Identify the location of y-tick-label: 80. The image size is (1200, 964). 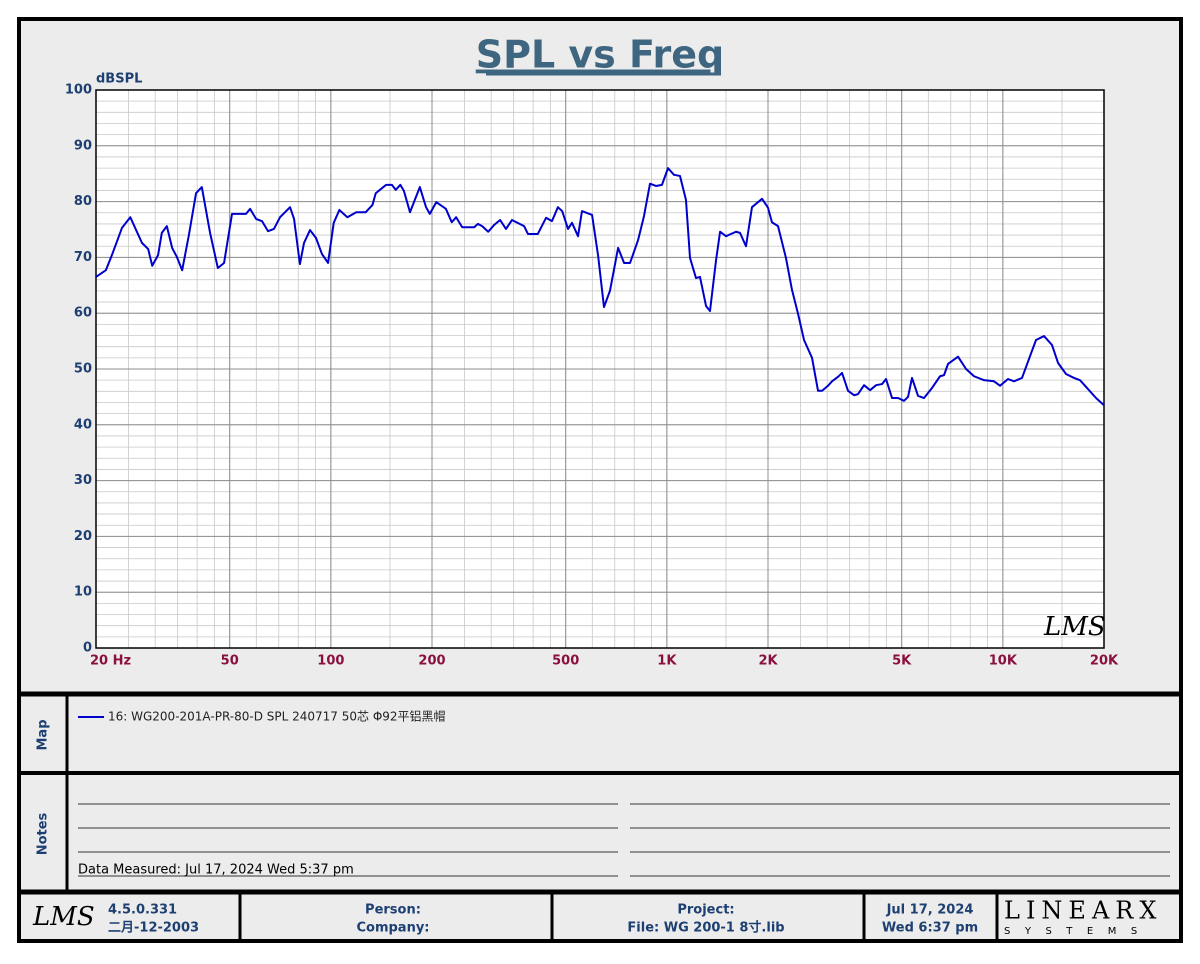
(83, 201).